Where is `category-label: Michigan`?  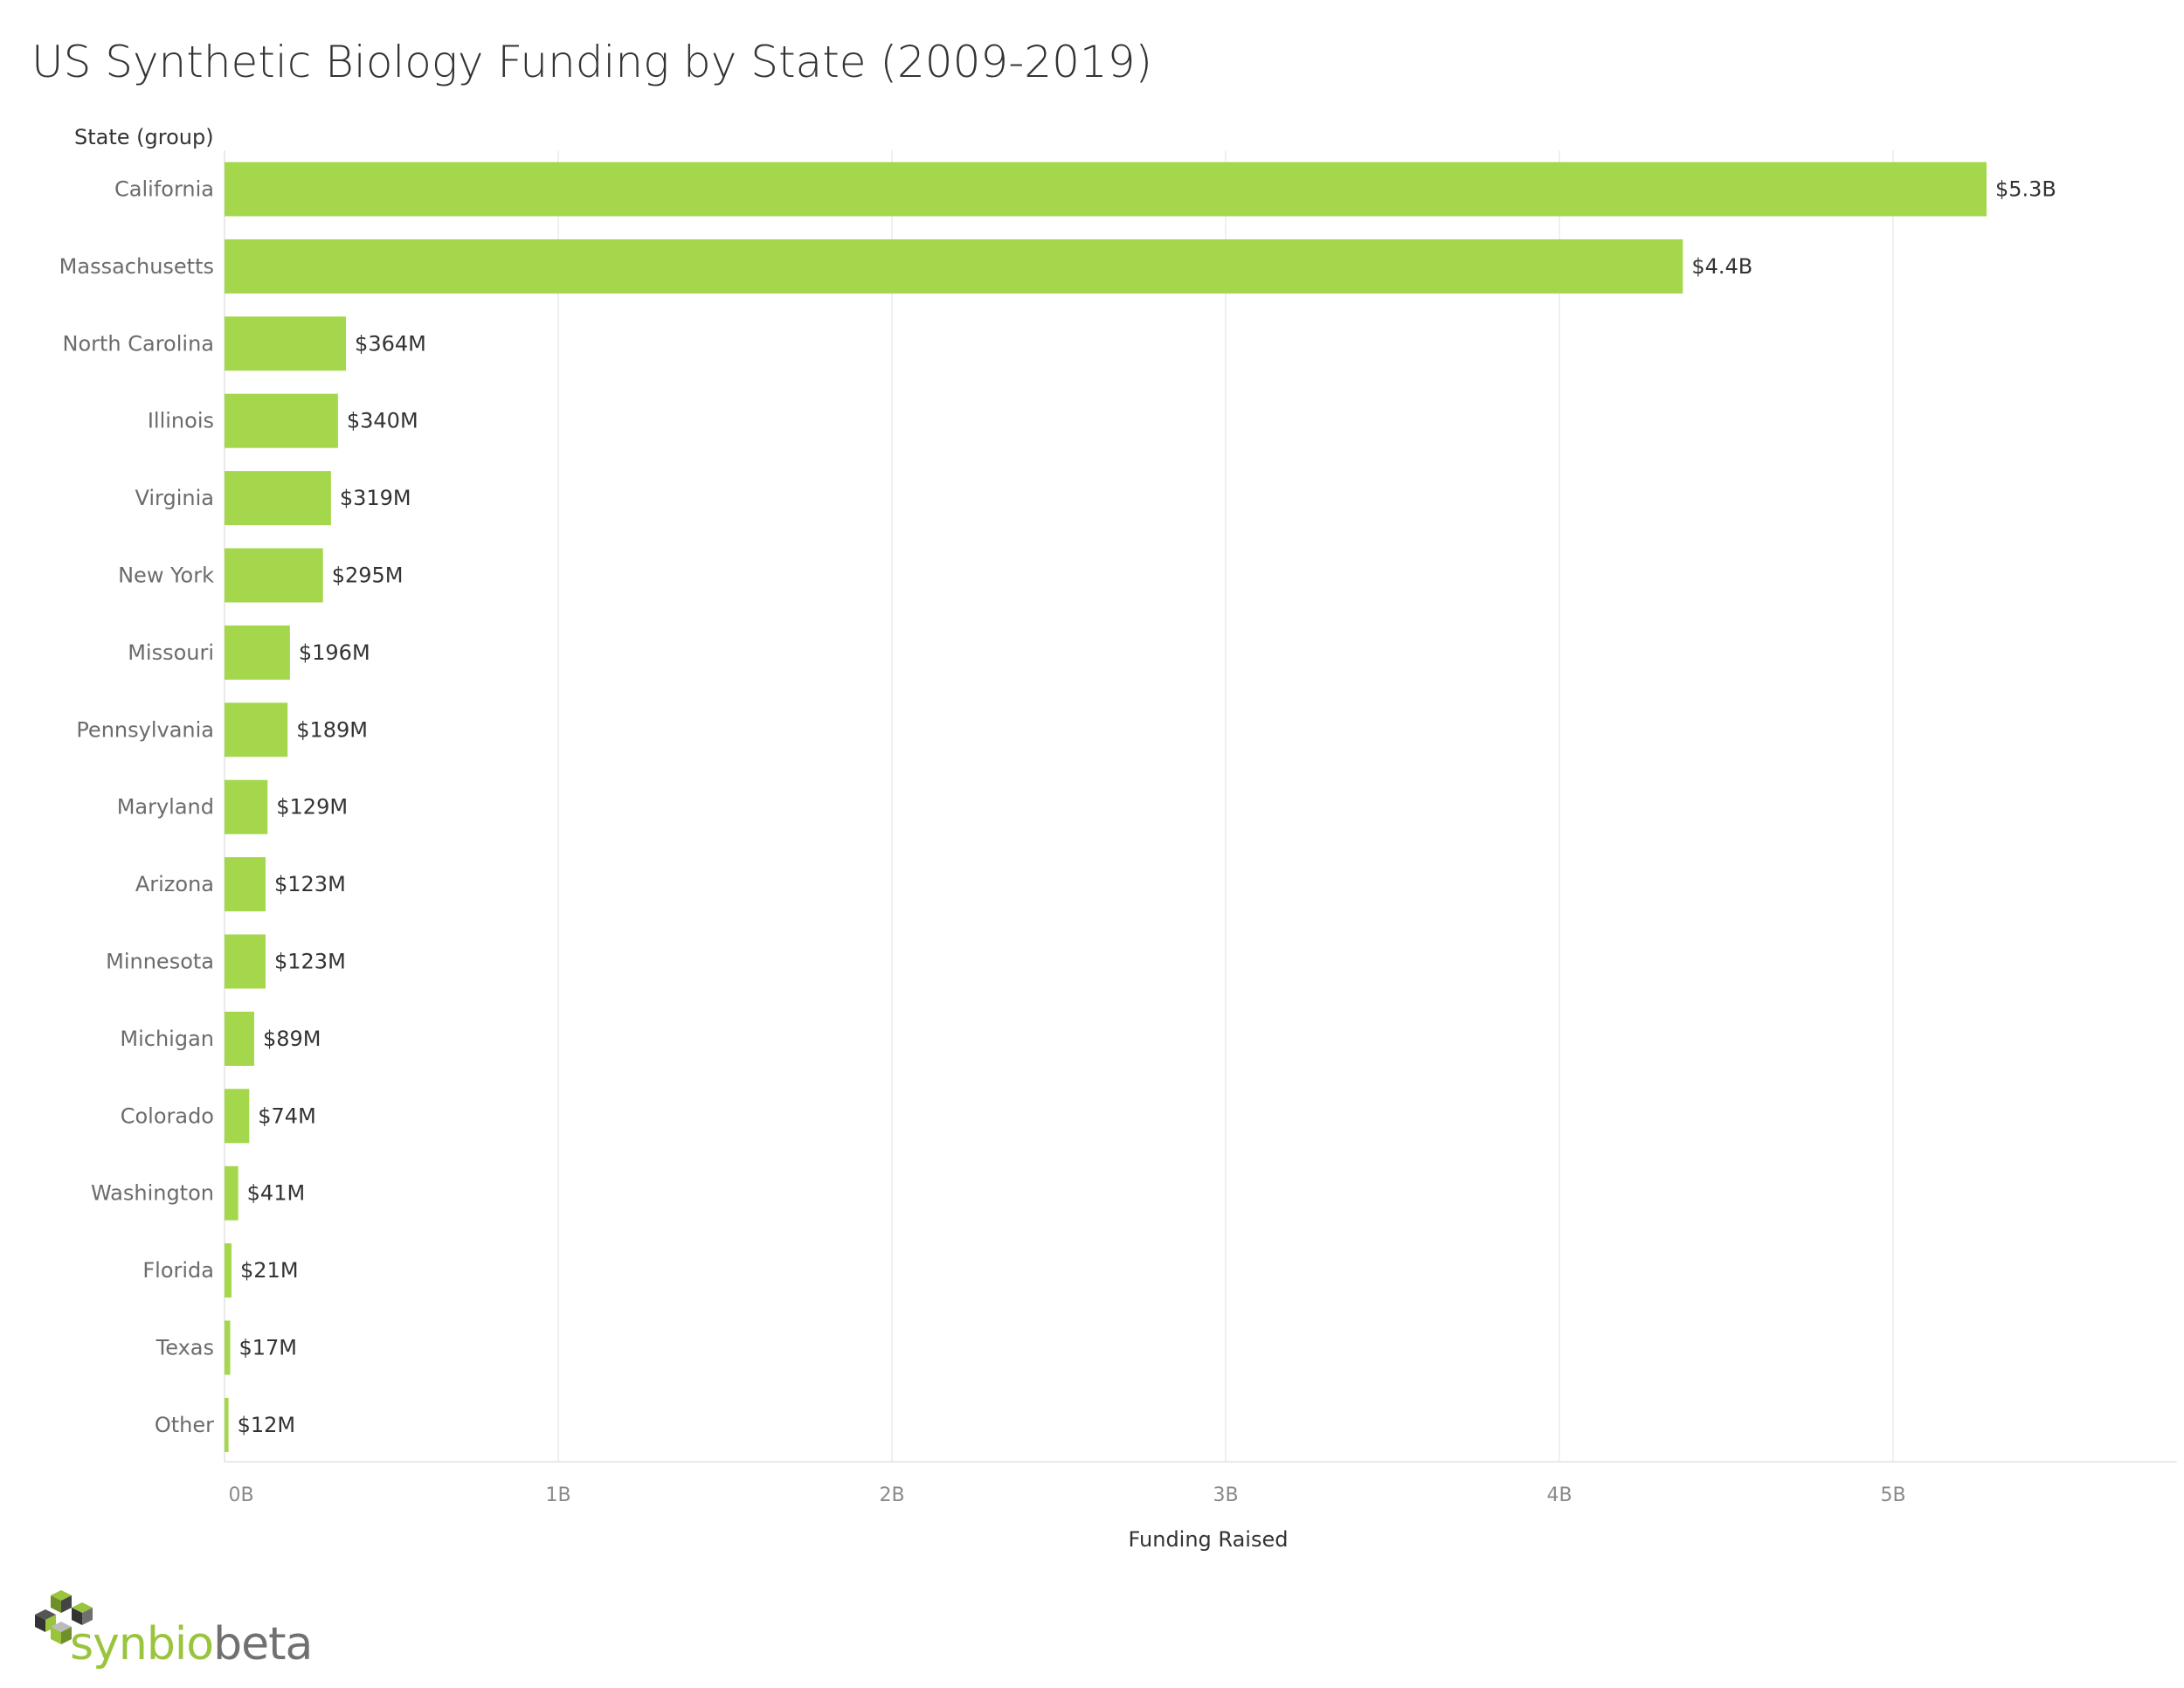 category-label: Michigan is located at coordinates (167, 1039).